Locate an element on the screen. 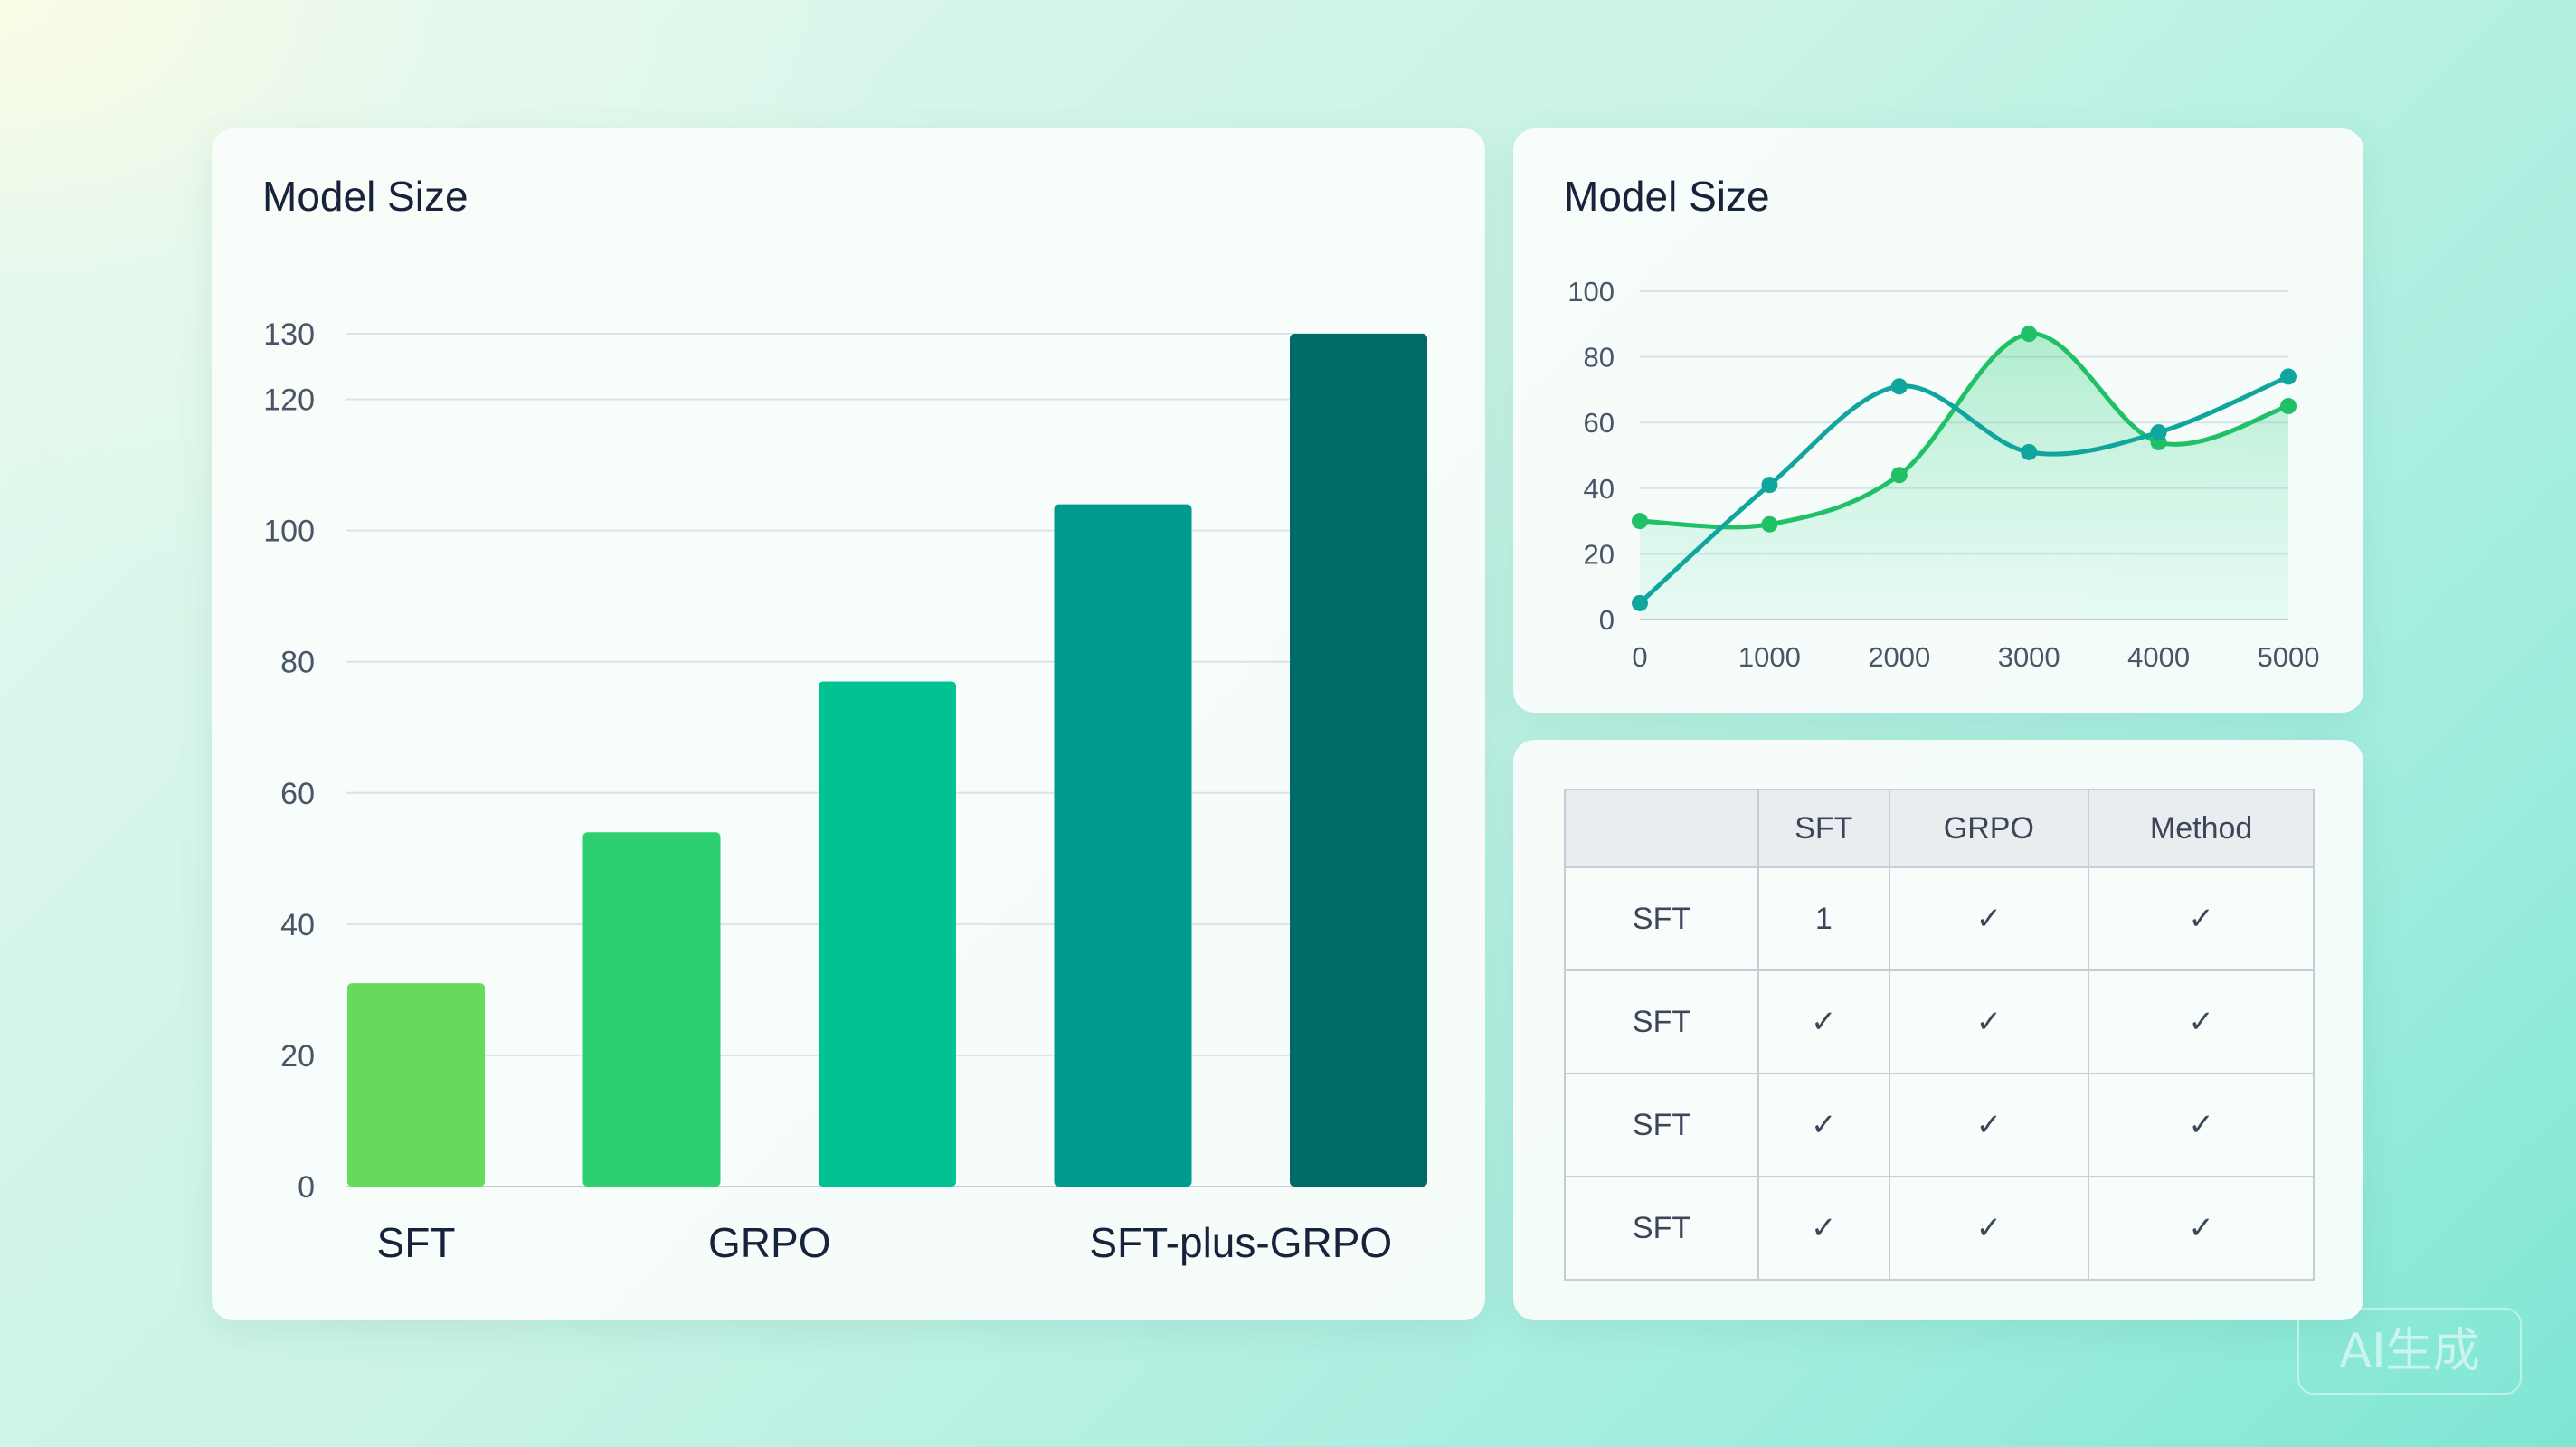  table-header-row: SFT GRPO Method is located at coordinates (1939, 829).